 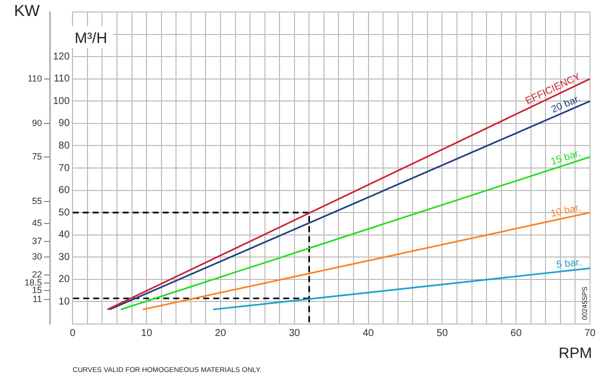 What do you see at coordinates (64, 302) in the screenshot?
I see `y-tick-label: 10` at bounding box center [64, 302].